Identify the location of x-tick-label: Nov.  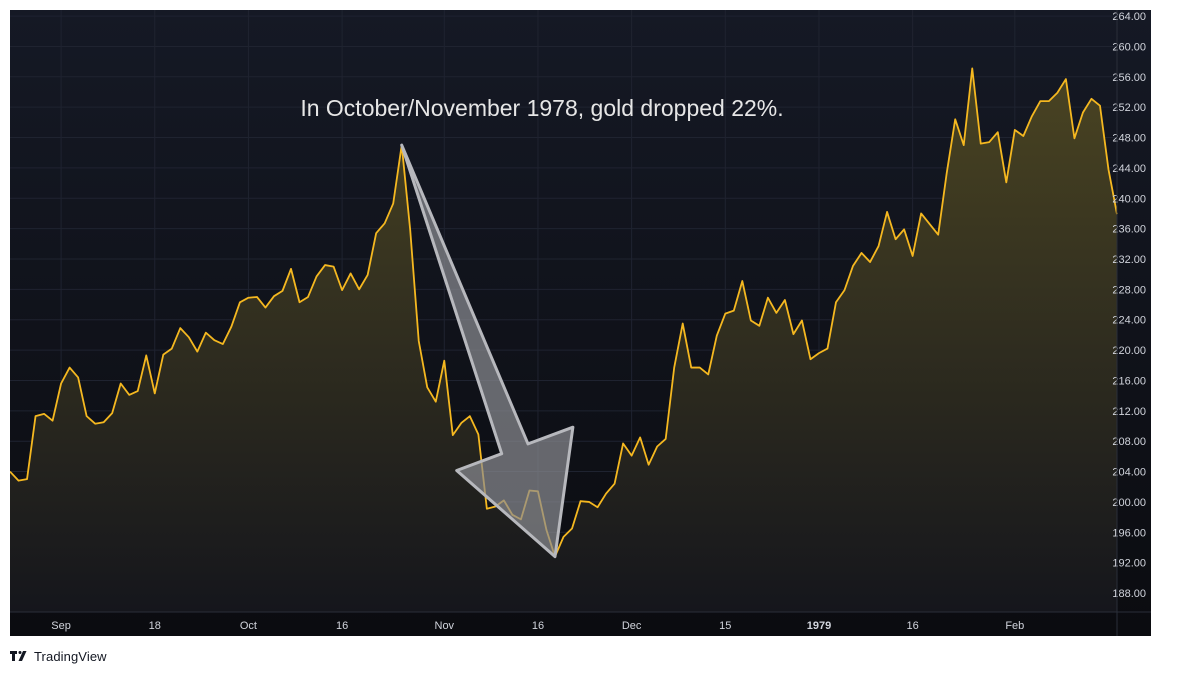
(445, 626).